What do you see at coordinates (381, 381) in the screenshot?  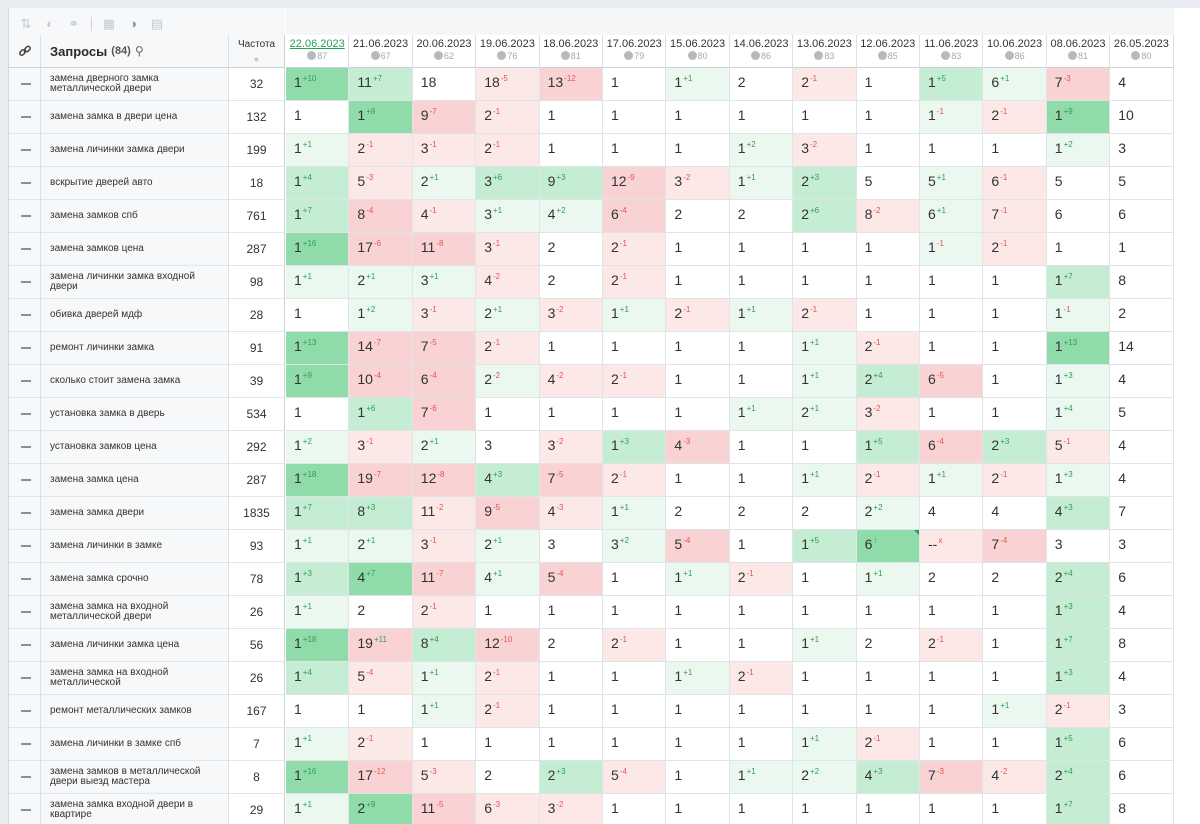 I see `position-cell: 10-4` at bounding box center [381, 381].